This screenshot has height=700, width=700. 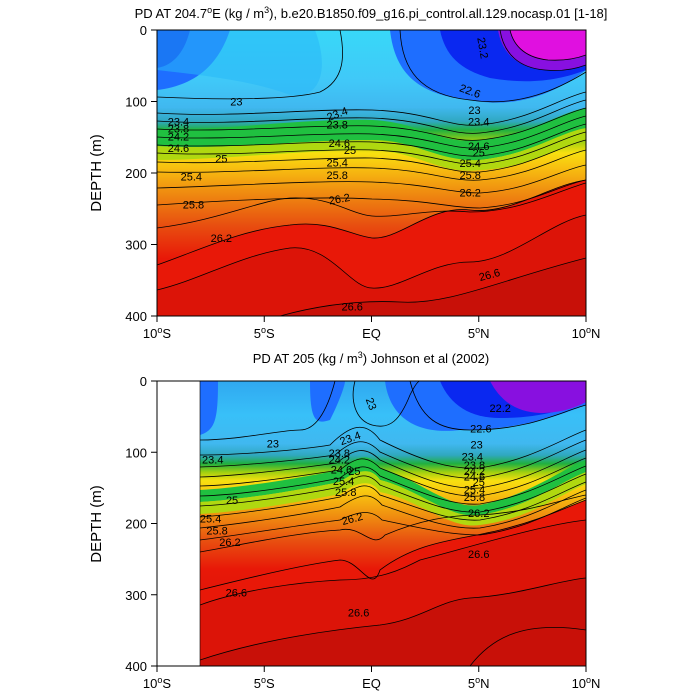 I want to click on x-axis-bottom: 10oS 5oS EQ 5oN 10oN, so click(x=372, y=678).